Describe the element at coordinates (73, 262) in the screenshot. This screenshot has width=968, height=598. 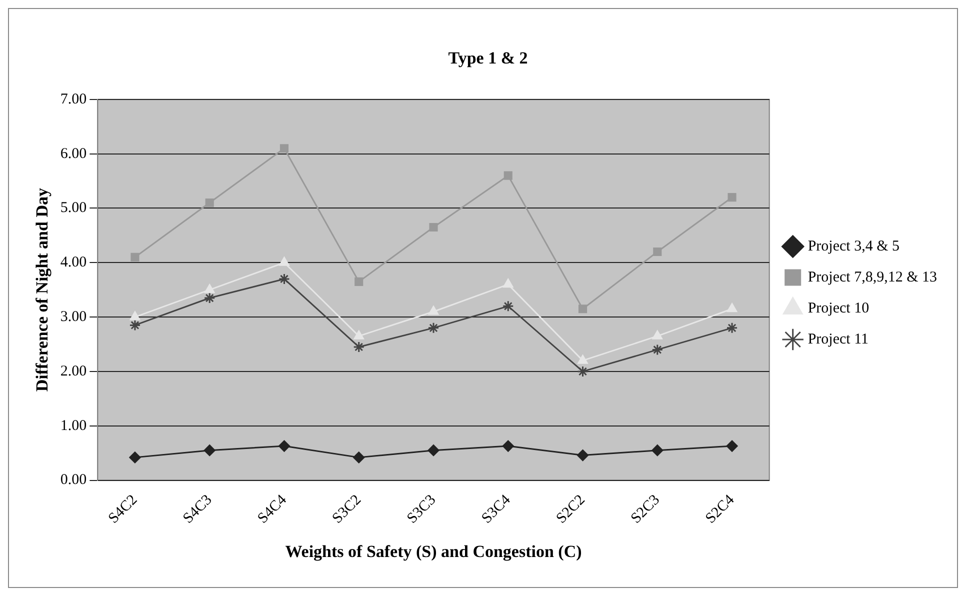
I see `y-tick-label: 4.00` at that location.